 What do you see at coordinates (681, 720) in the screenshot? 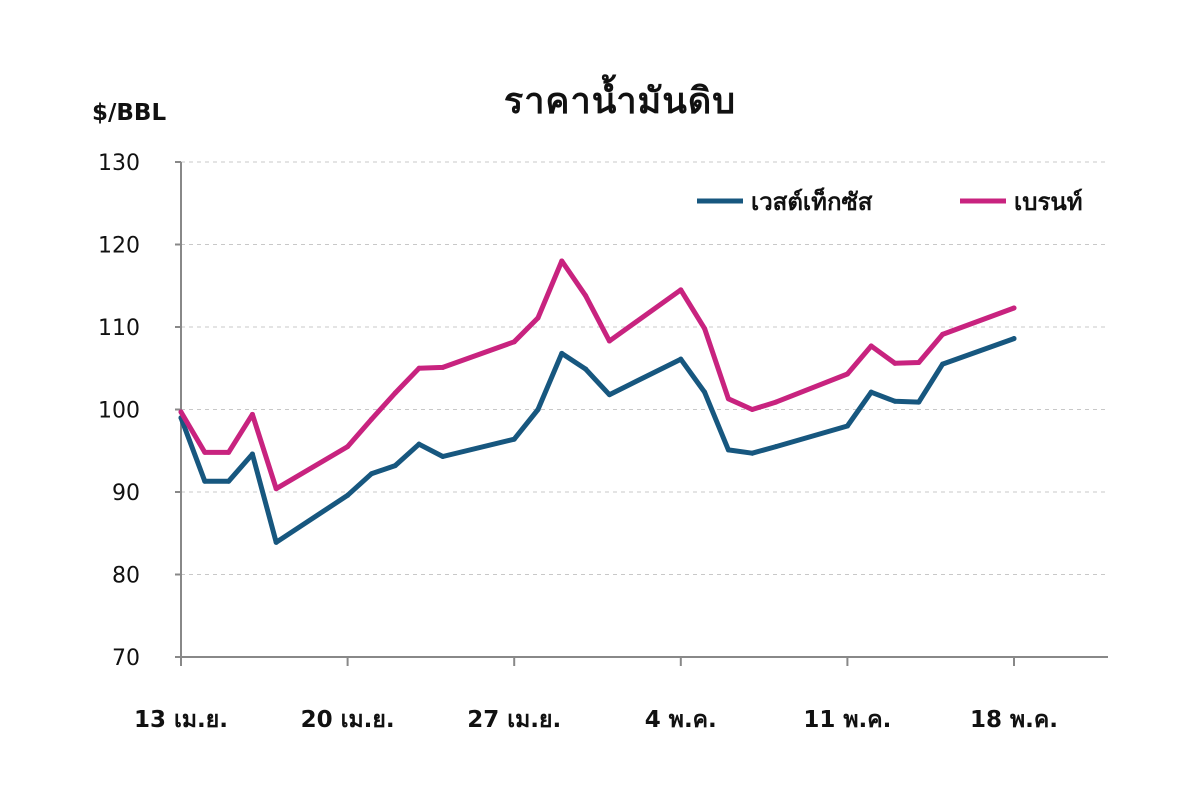
I see `x-tick-label-3: 4 พ.ค.` at bounding box center [681, 720].